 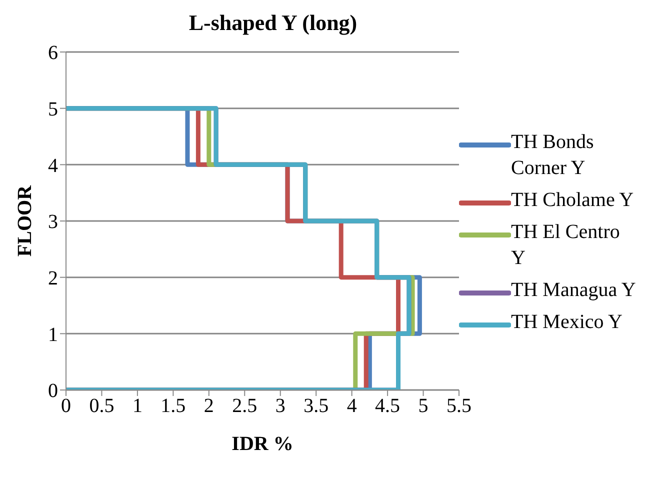 What do you see at coordinates (53, 391) in the screenshot?
I see `y-tick-label: 0` at bounding box center [53, 391].